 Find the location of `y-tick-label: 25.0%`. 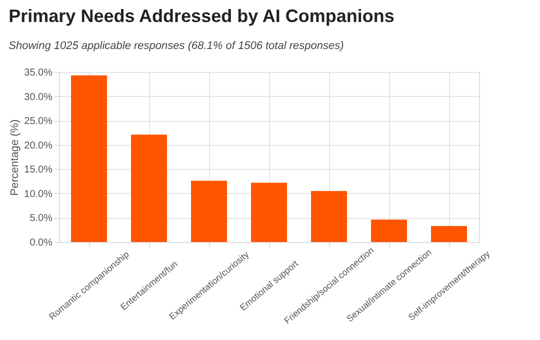

y-tick-label: 25.0% is located at coordinates (38, 122).